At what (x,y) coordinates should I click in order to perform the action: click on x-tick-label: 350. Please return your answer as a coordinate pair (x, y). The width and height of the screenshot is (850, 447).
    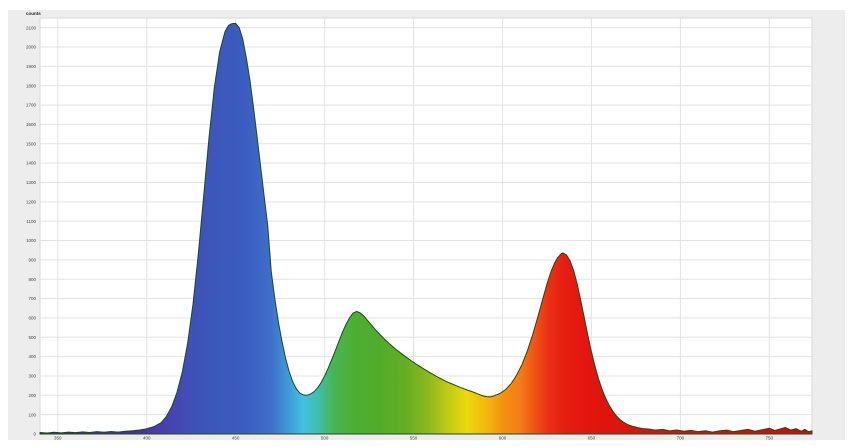
    Looking at the image, I should click on (58, 438).